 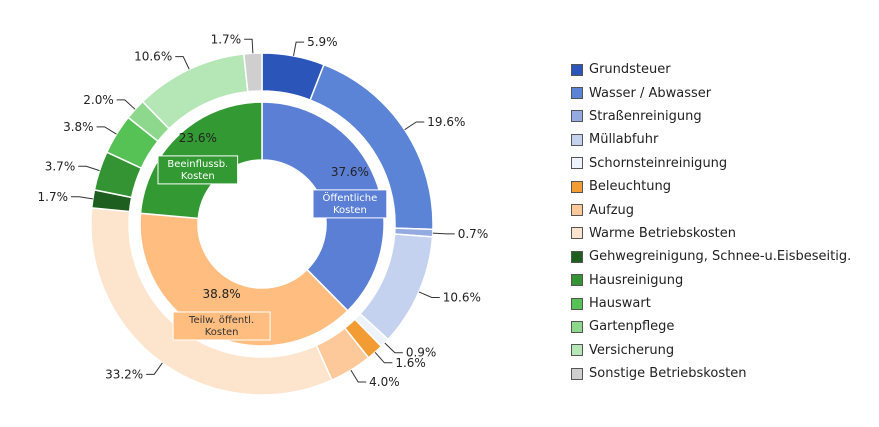 What do you see at coordinates (410, 363) in the screenshot?
I see `outer-slice-label-5: 1.6%` at bounding box center [410, 363].